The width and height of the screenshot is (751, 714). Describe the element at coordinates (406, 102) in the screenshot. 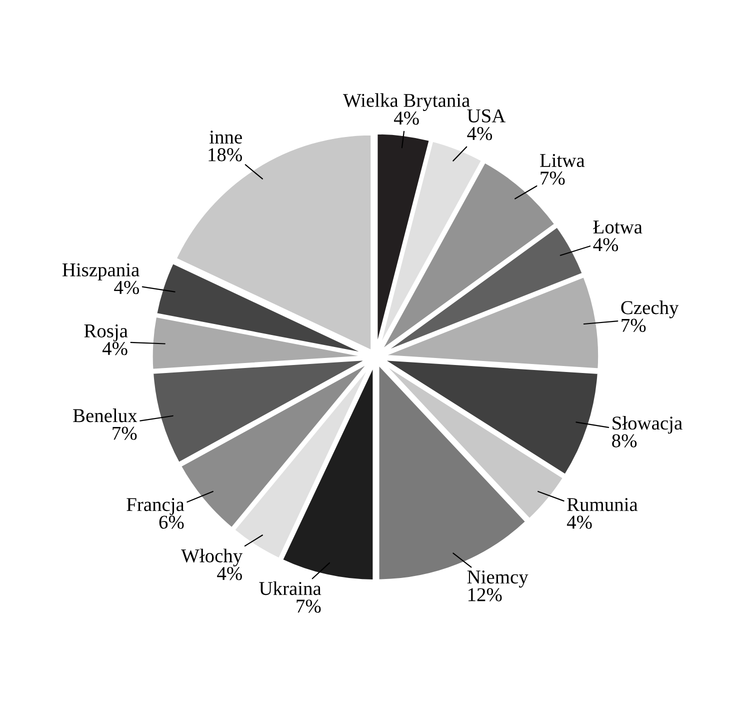

I see `slice-label: Wielka Brytania` at that location.